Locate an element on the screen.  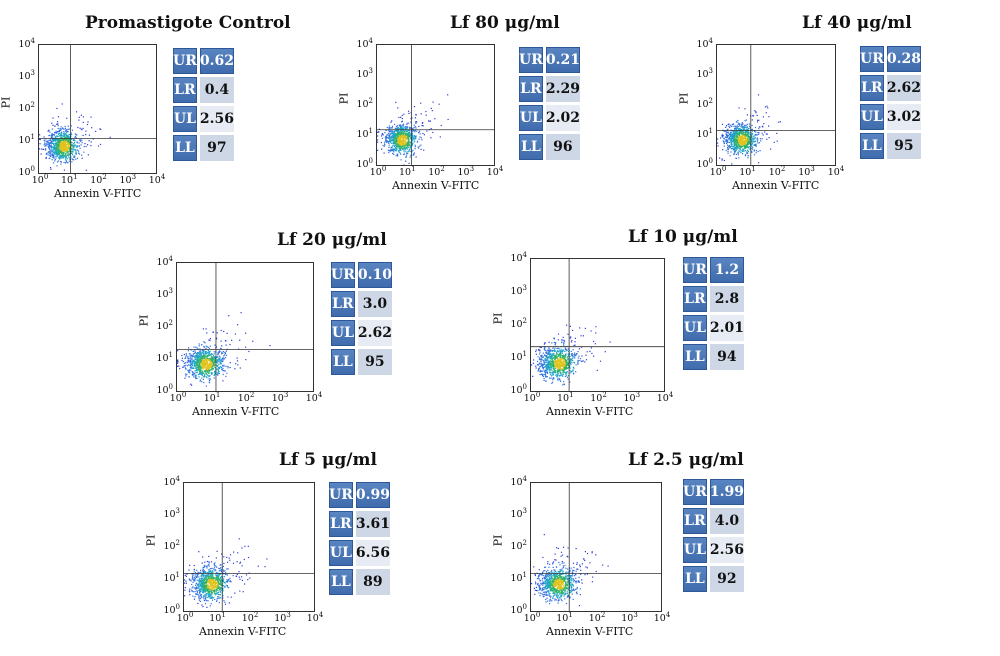
quadrant-row: UR 1.2 is located at coordinates (713, 270).